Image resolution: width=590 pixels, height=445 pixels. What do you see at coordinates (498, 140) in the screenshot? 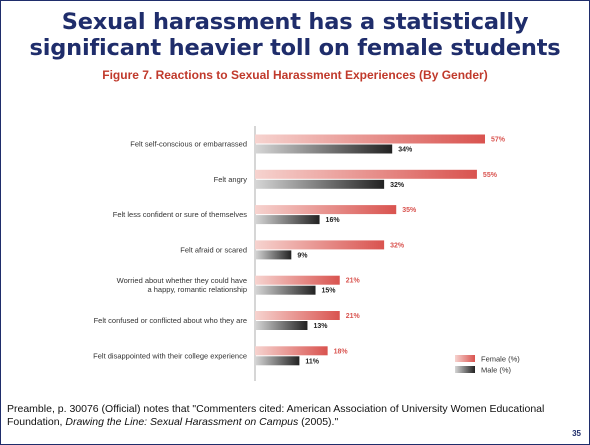
I see `female-value-label: 57%` at bounding box center [498, 140].